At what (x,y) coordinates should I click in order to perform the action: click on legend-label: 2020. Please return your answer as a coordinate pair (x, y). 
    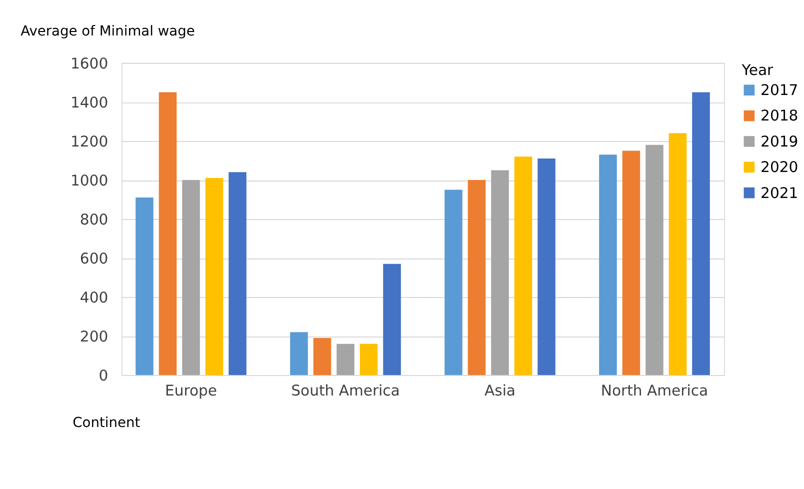
    Looking at the image, I should click on (779, 167).